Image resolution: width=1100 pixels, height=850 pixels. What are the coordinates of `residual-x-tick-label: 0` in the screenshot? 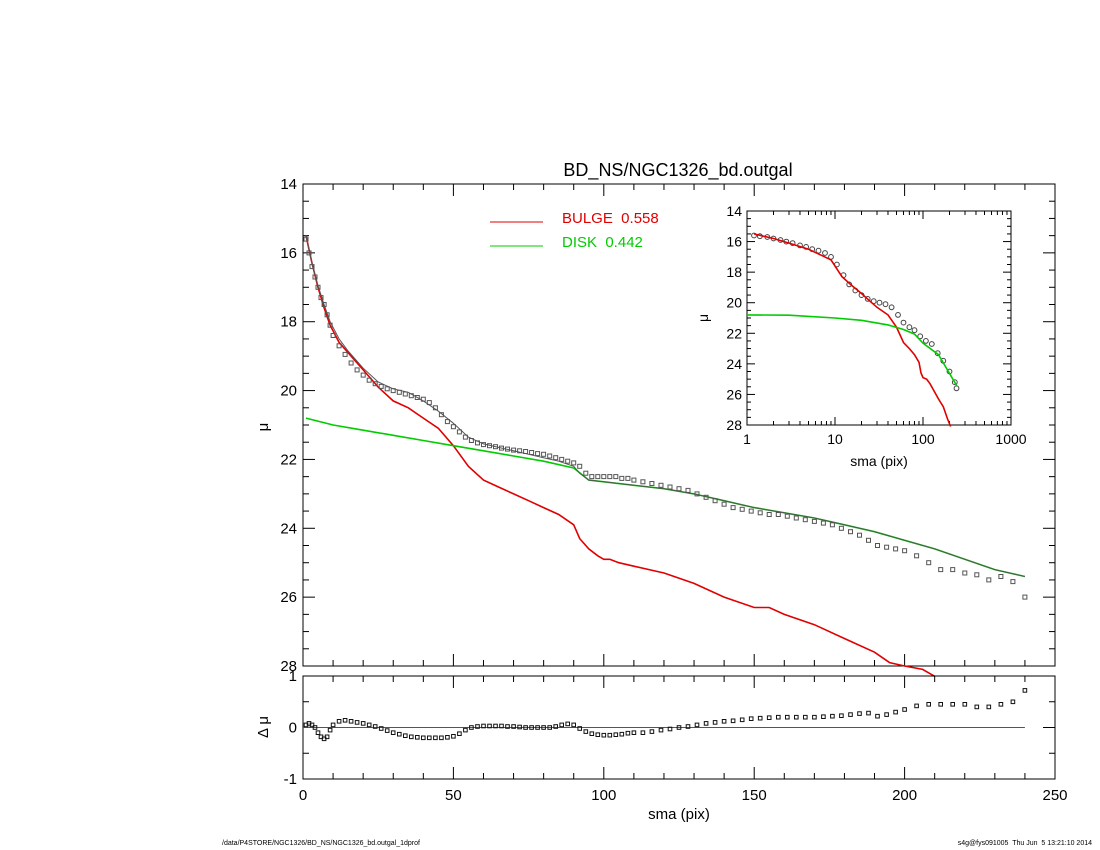 It's located at (303, 795).